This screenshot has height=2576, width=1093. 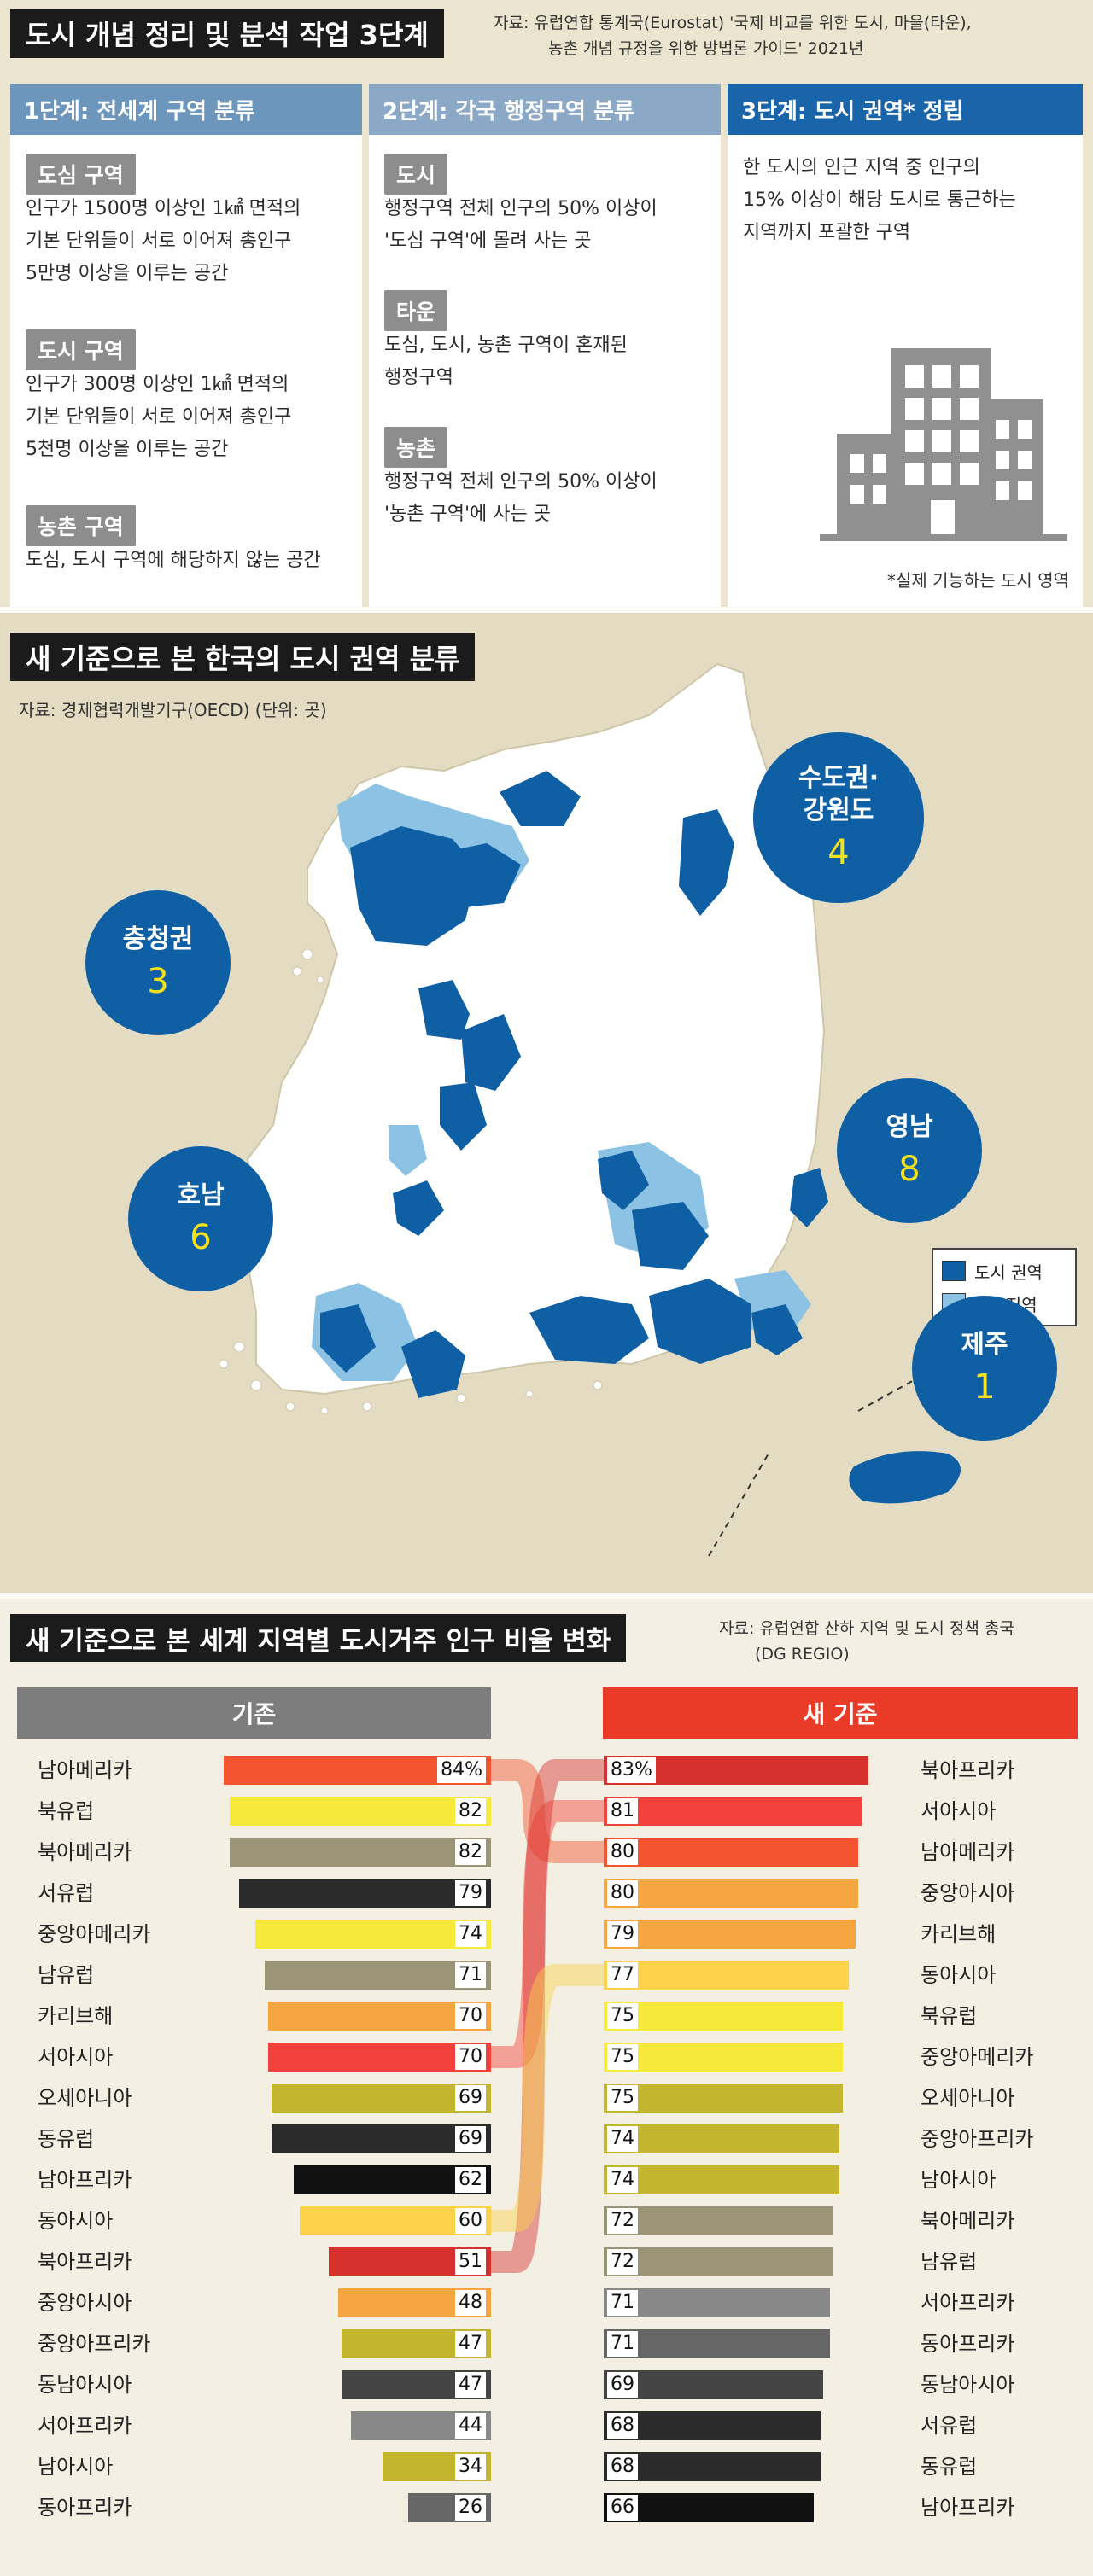 What do you see at coordinates (887, 1395) in the screenshot?
I see `jeju-leader-line` at bounding box center [887, 1395].